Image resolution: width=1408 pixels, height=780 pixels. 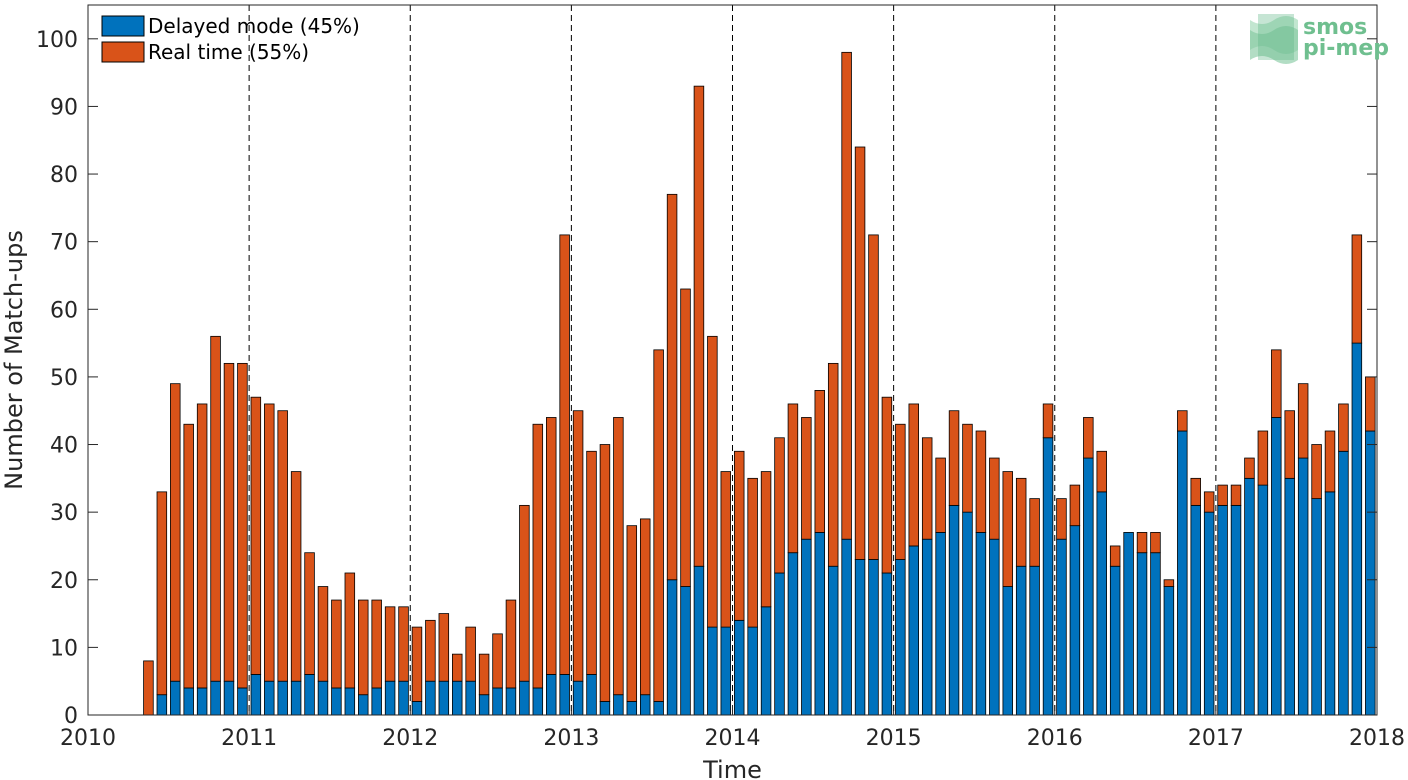 What do you see at coordinates (410, 738) in the screenshot?
I see `x-tick-label: 2012` at bounding box center [410, 738].